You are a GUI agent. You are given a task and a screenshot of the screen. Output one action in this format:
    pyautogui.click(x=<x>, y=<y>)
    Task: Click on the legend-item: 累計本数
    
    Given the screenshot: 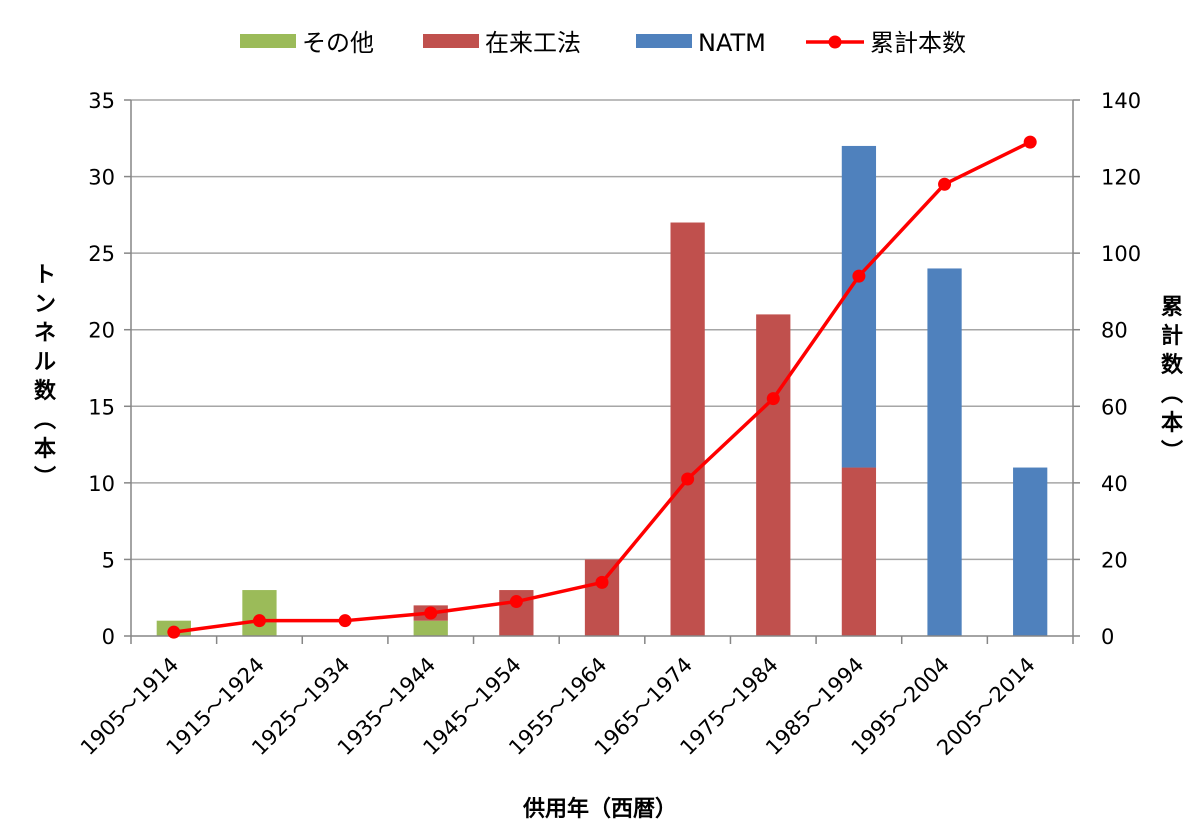 What is the action you would take?
    pyautogui.click(x=886, y=43)
    